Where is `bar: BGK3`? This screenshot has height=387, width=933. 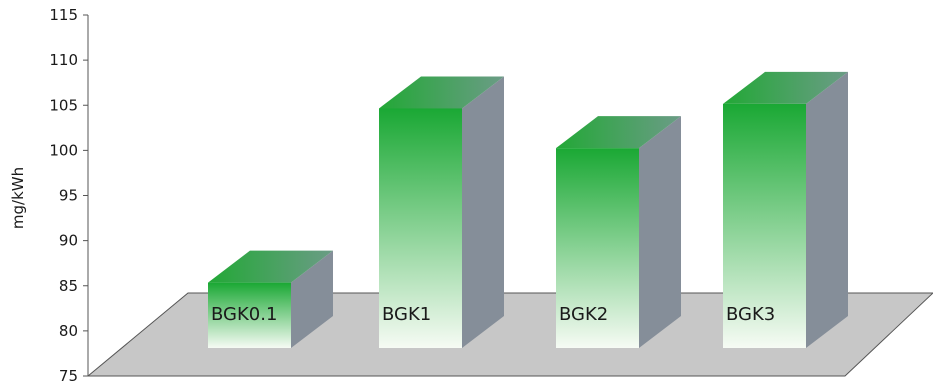
bar: BGK3 is located at coordinates (785, 210).